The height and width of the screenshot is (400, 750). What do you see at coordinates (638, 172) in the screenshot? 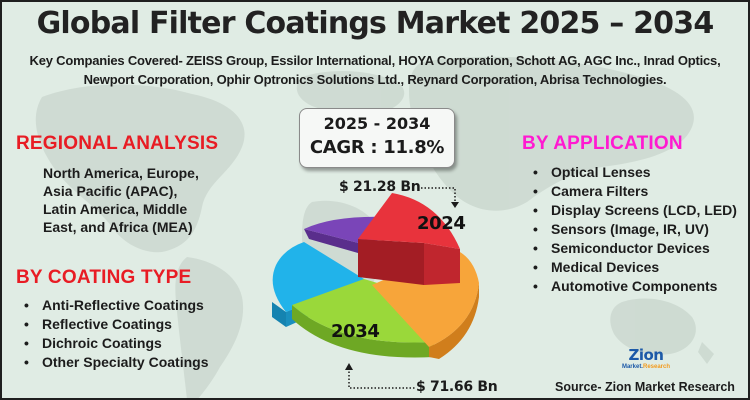
I see `list-item: Optical Lenses` at bounding box center [638, 172].